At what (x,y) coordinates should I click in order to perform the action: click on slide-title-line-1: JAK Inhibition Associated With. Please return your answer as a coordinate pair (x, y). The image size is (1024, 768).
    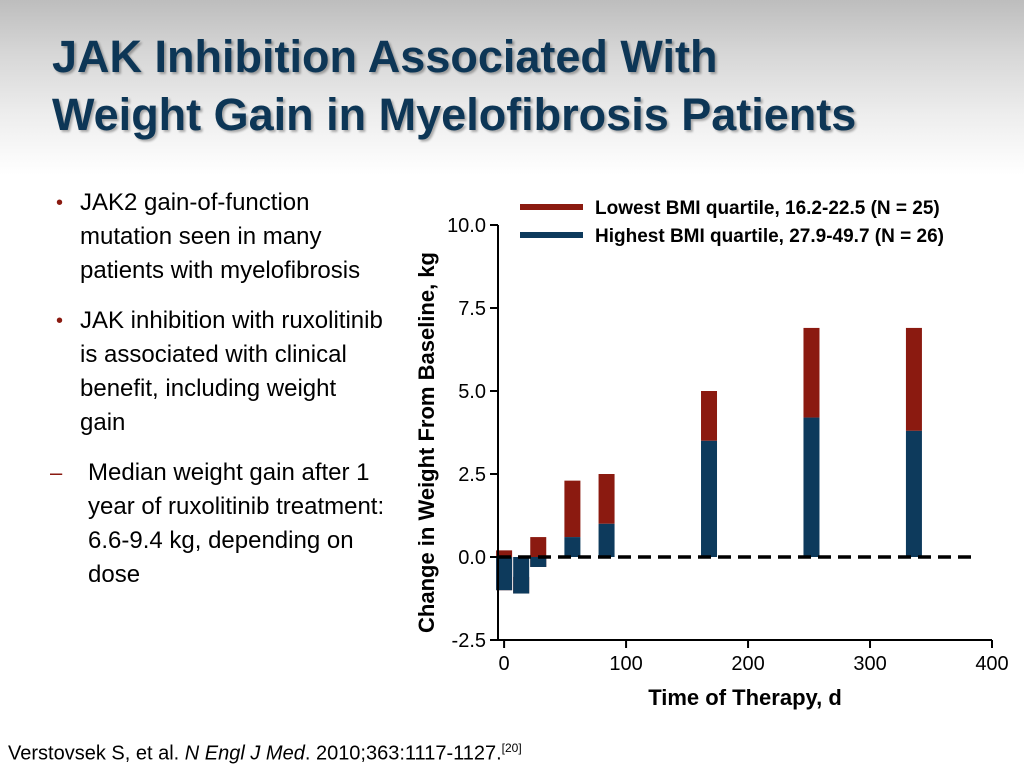
    Looking at the image, I should click on (385, 56).